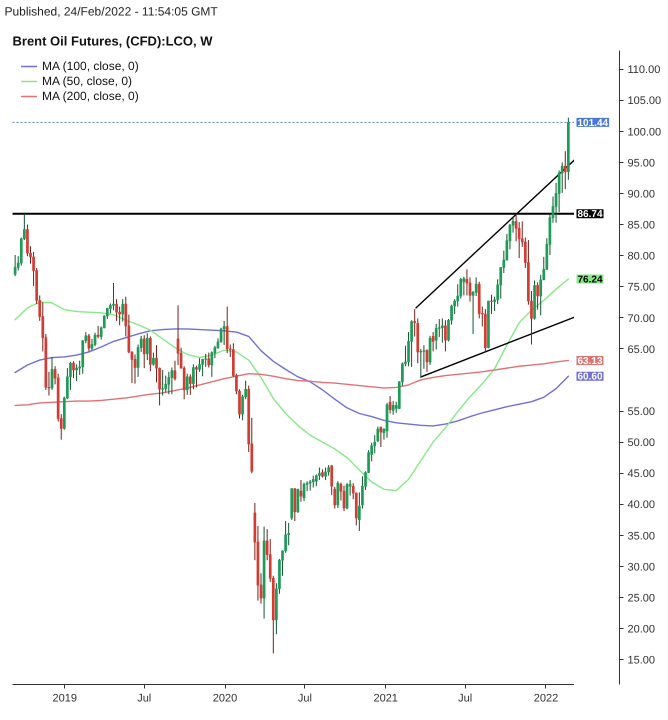 The width and height of the screenshot is (668, 720). What do you see at coordinates (385, 698) in the screenshot?
I see `x-tick-label: 2021` at bounding box center [385, 698].